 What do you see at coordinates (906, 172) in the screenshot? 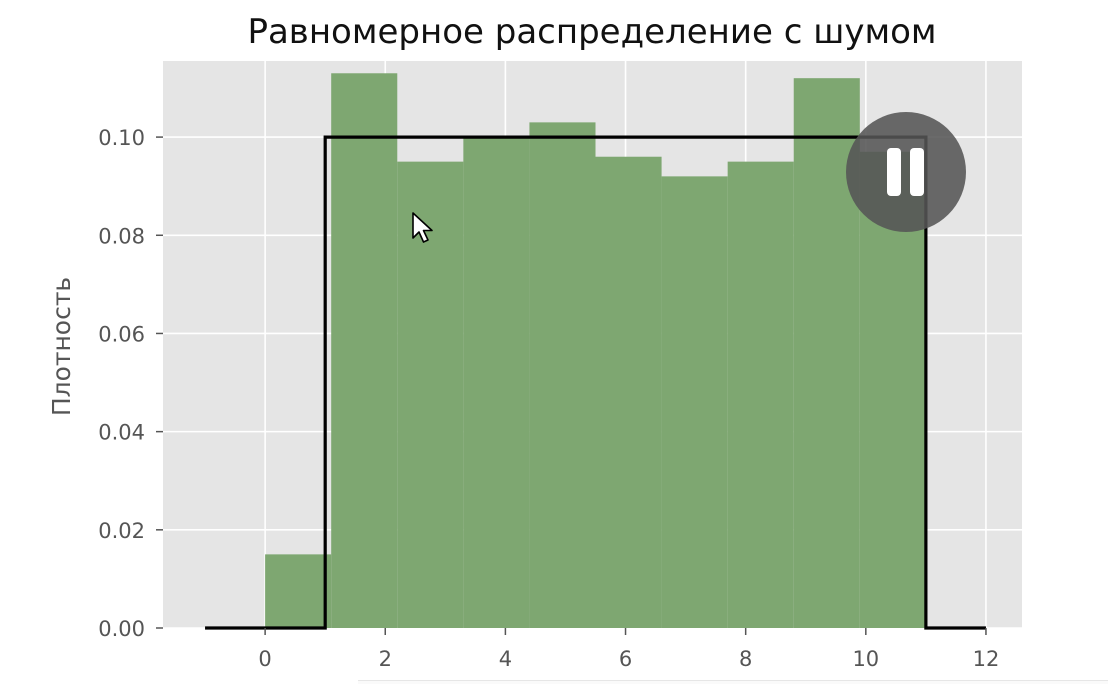
I see `pause-button` at bounding box center [906, 172].